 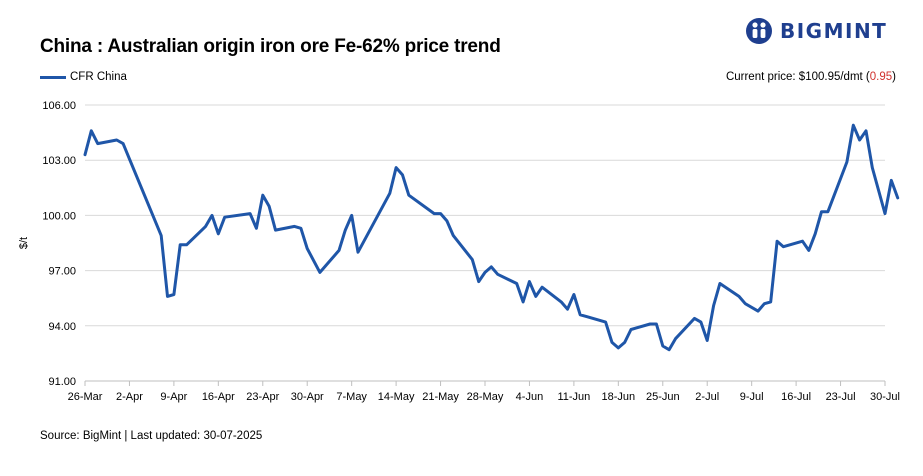 I want to click on current-price: Current price: $100.95/dmt (0.95), so click(x=811, y=77).